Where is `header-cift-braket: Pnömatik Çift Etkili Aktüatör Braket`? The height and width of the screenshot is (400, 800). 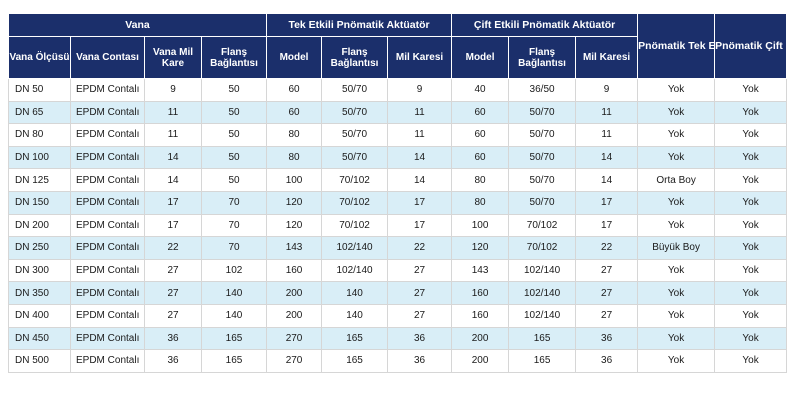 header-cift-braket: Pnömatik Çift Etkili Aktüatör Braket is located at coordinates (751, 46).